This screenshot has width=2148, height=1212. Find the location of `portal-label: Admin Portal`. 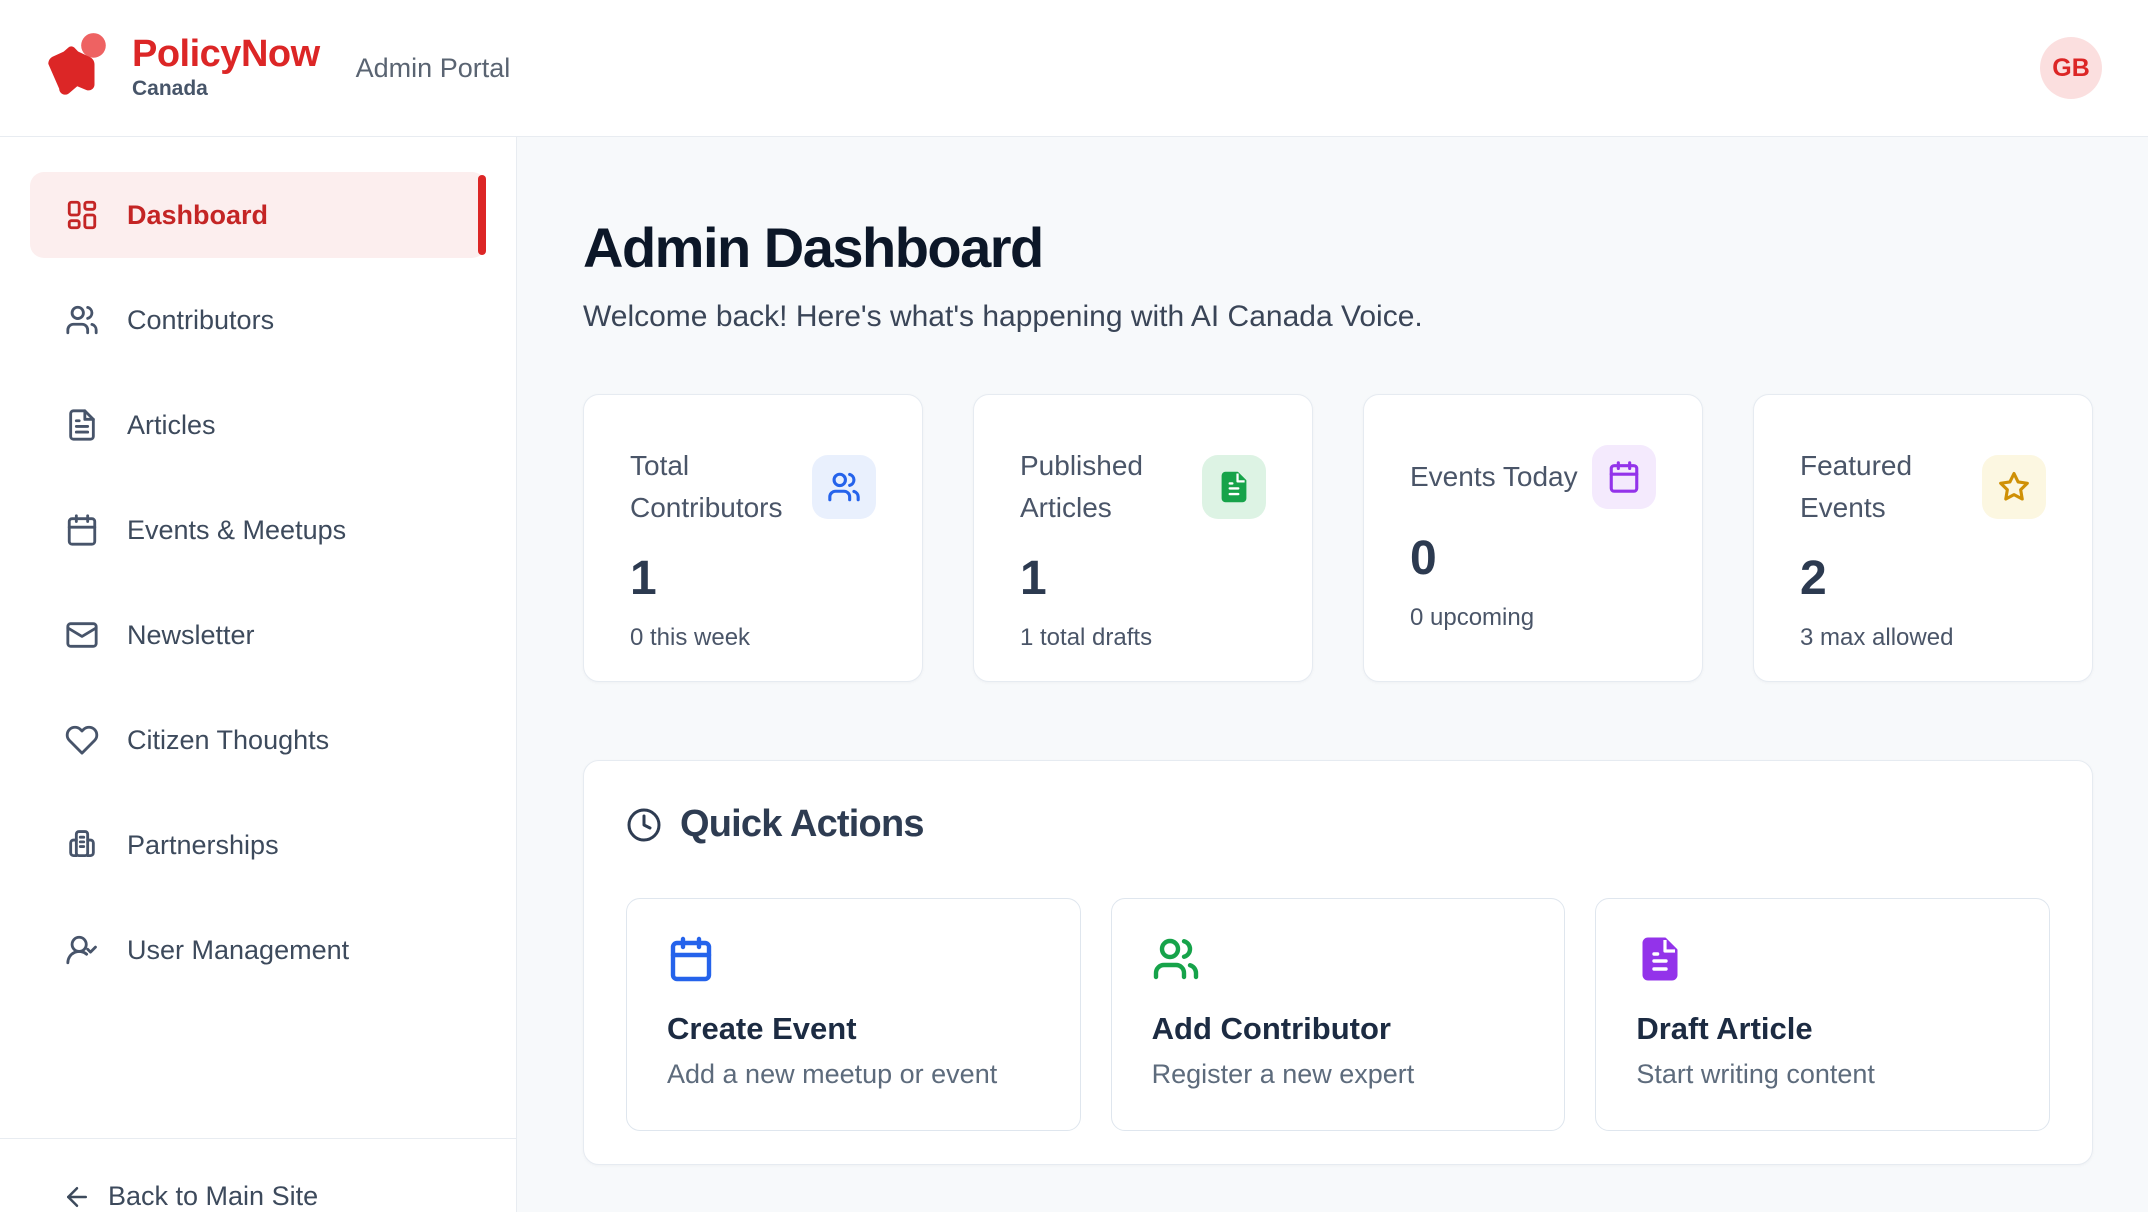

portal-label: Admin Portal is located at coordinates (433, 67).